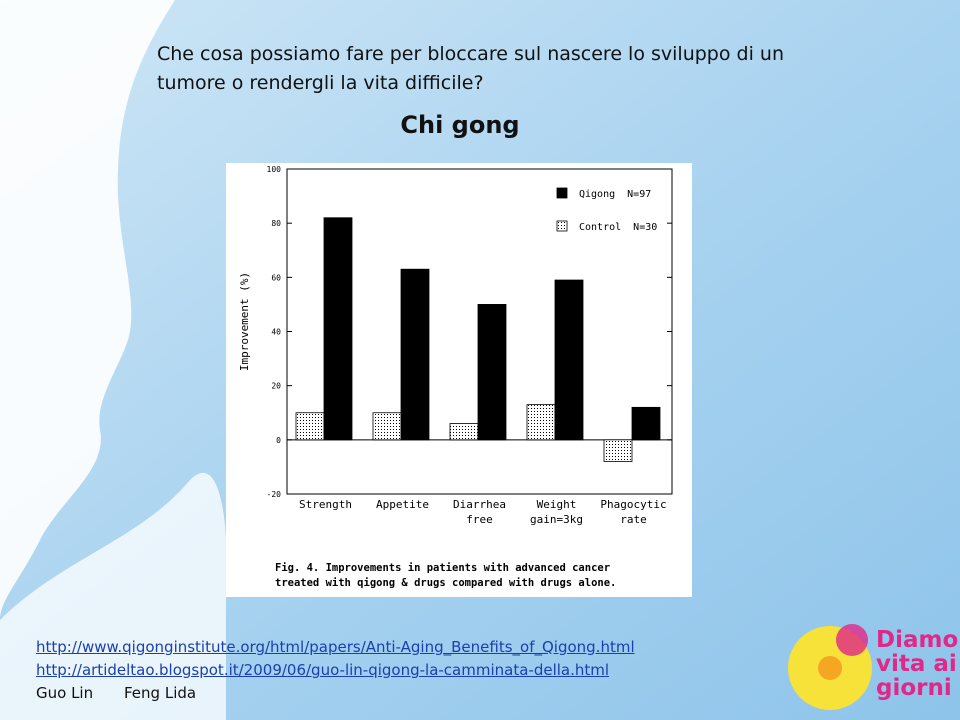  Describe the element at coordinates (479, 512) in the screenshot. I see `x-tick-label: Diarrhea free` at that location.